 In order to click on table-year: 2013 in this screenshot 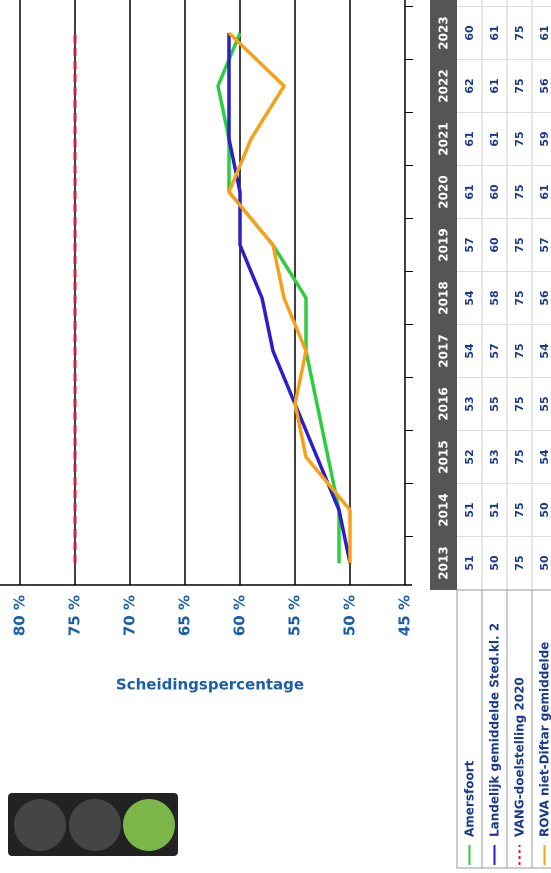, I will do `click(444, 562)`.